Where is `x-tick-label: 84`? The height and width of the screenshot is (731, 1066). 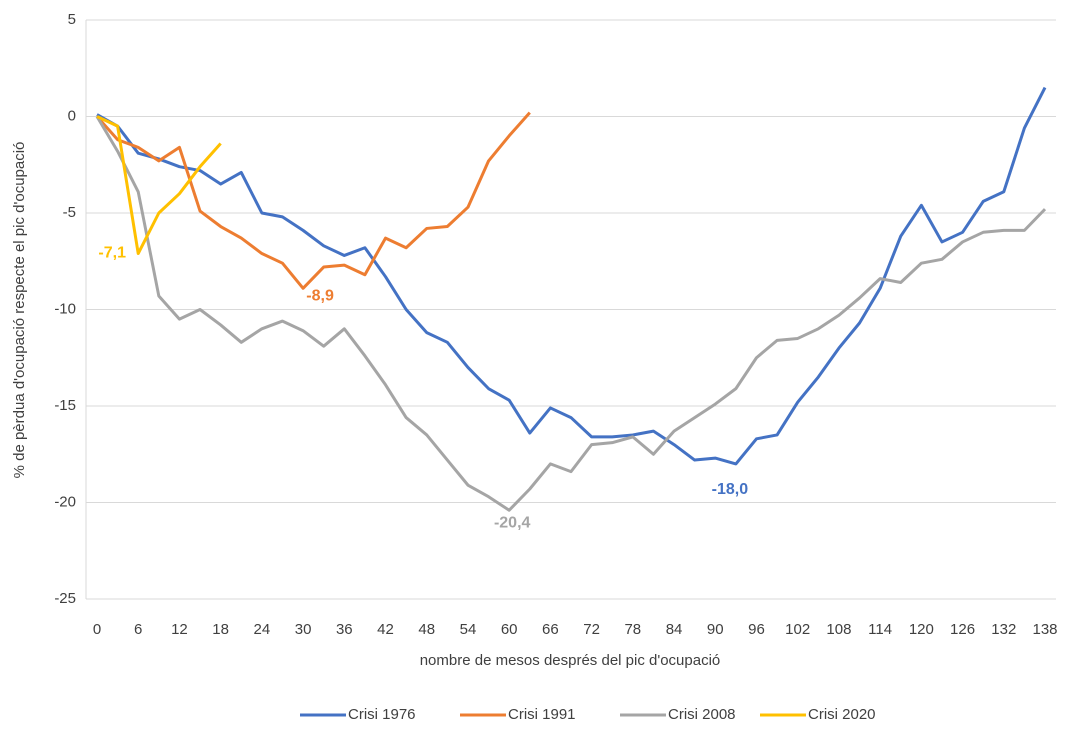
x-tick-label: 84 is located at coordinates (674, 629).